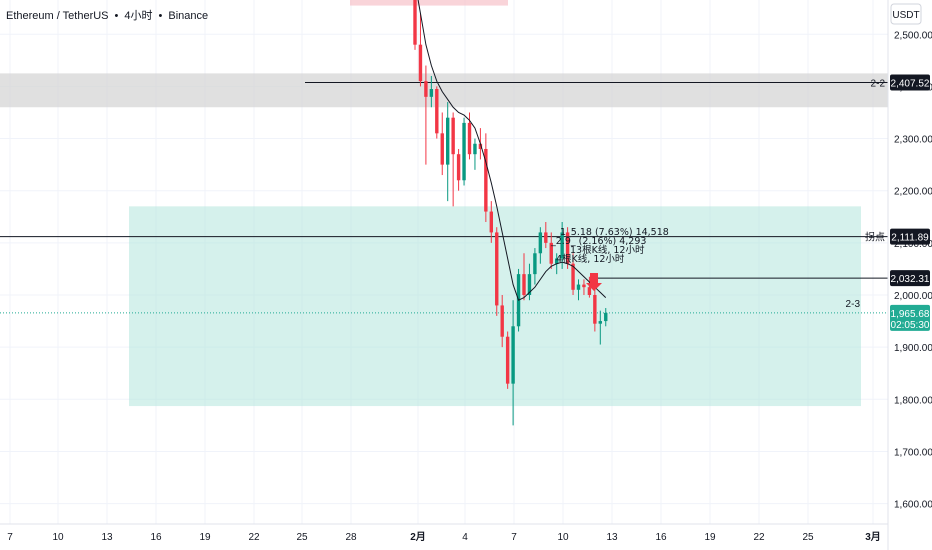  Describe the element at coordinates (594, 282) in the screenshot. I see `down-arrow-icon` at that location.